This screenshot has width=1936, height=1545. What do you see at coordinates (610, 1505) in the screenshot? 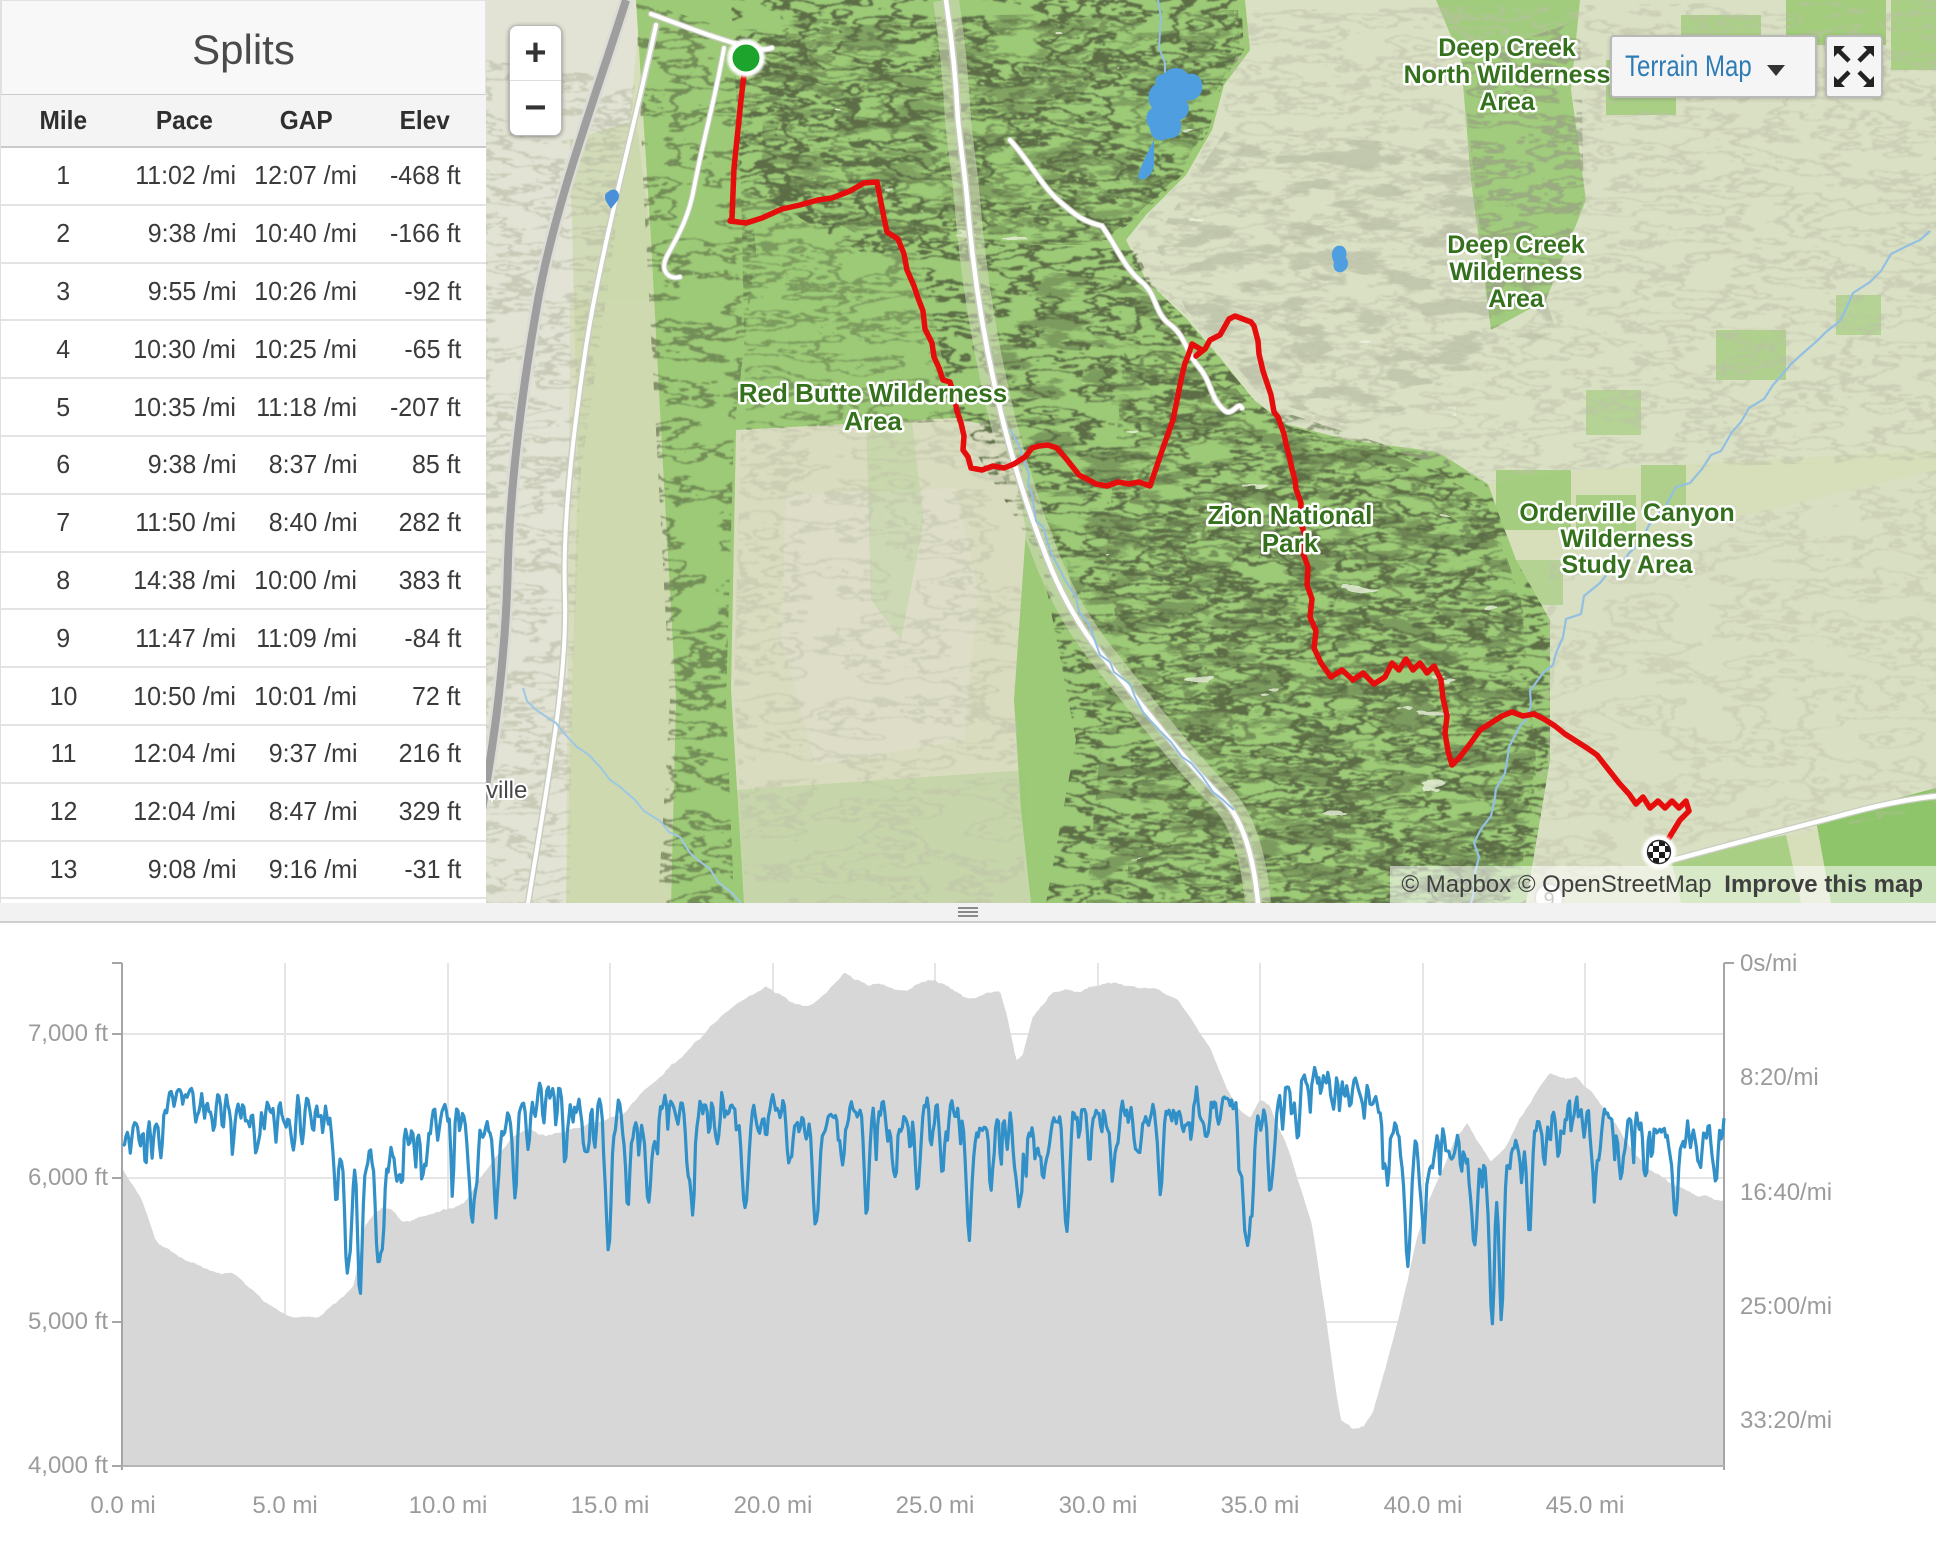
I see `svg-text: 15.0 mi` at bounding box center [610, 1505].